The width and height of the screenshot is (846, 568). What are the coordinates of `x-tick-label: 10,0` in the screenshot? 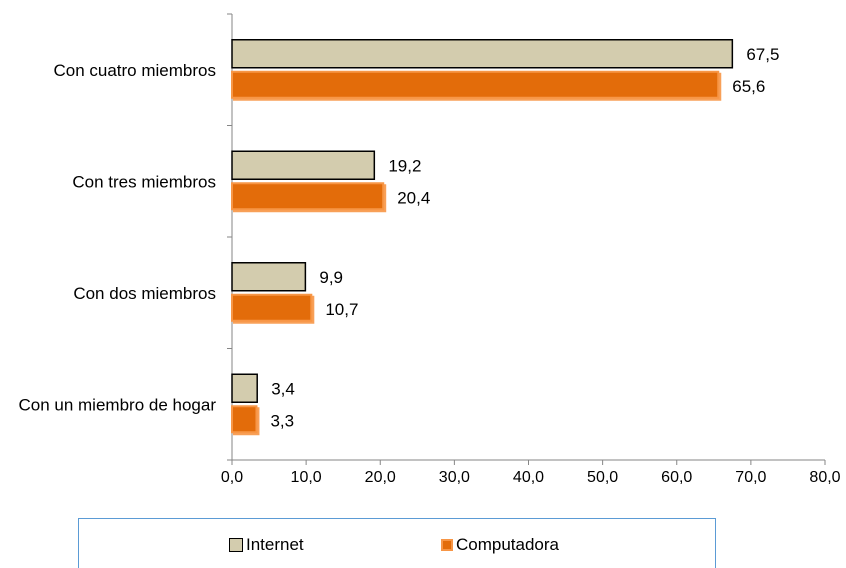 It's located at (306, 477).